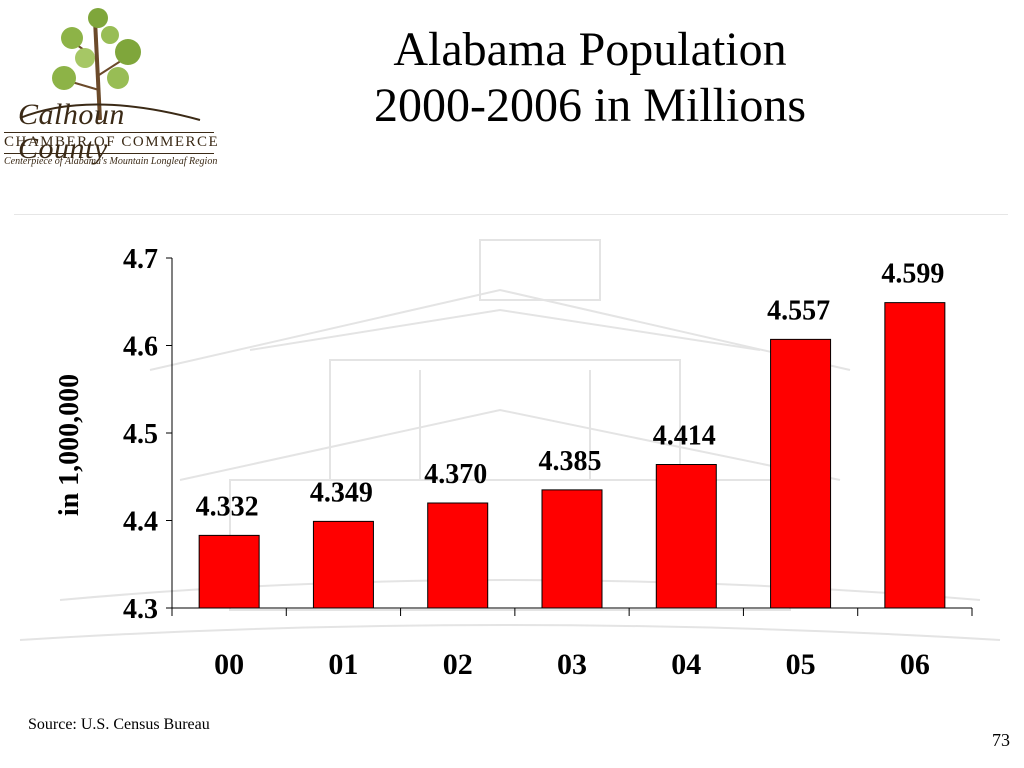  Describe the element at coordinates (109, 153) in the screenshot. I see `logo-rule-bottom` at that location.